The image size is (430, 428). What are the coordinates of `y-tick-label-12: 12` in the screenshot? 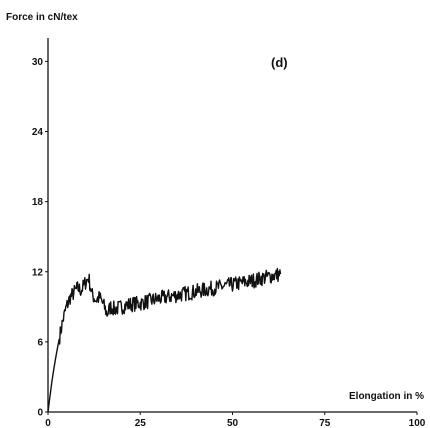 It's located at (38, 272).